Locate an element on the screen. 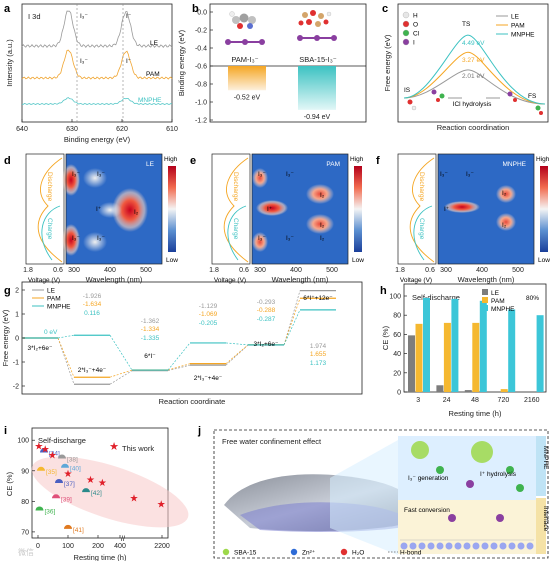 The width and height of the screenshot is (554, 561). bar-le is located at coordinates (411, 363).